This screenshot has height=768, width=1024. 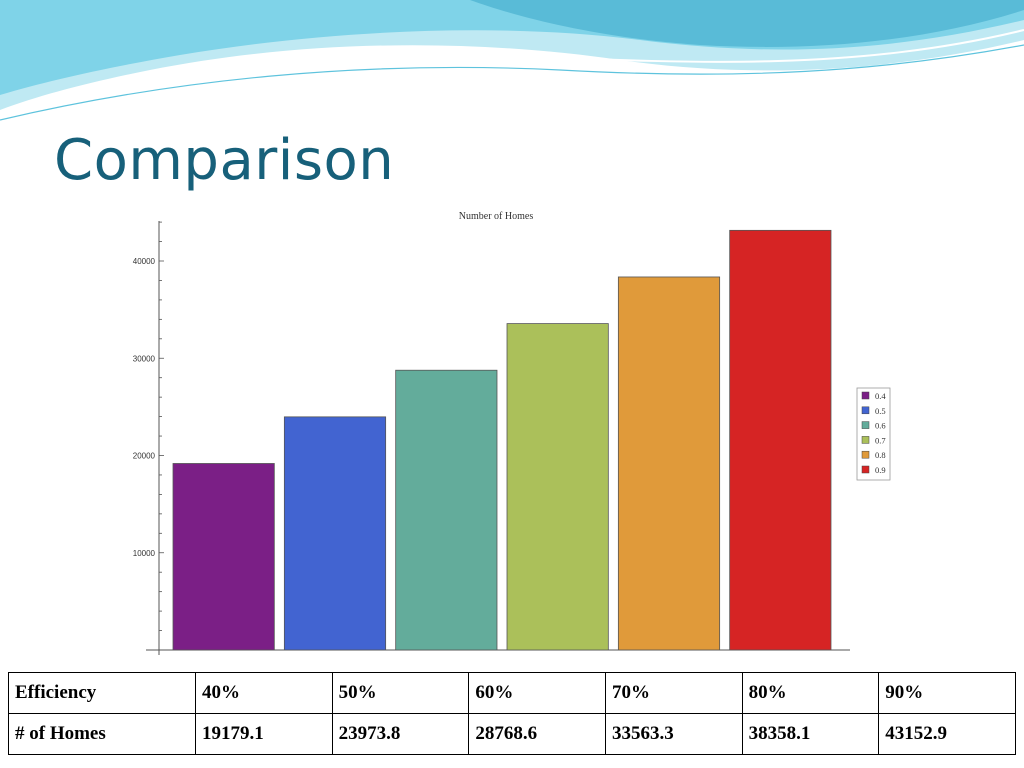 I want to click on y-tick-label: 20000, so click(x=144, y=456).